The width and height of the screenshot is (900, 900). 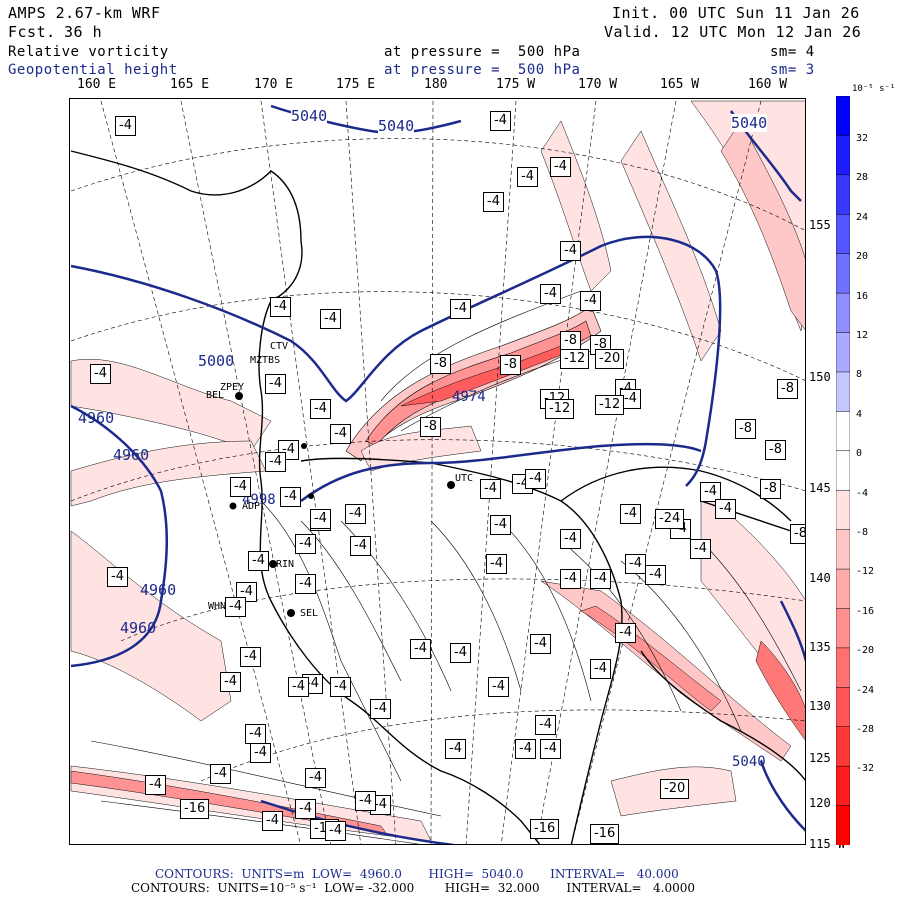 What do you see at coordinates (862, 493) in the screenshot?
I see `colorbar-tick-label: -4` at bounding box center [862, 493].